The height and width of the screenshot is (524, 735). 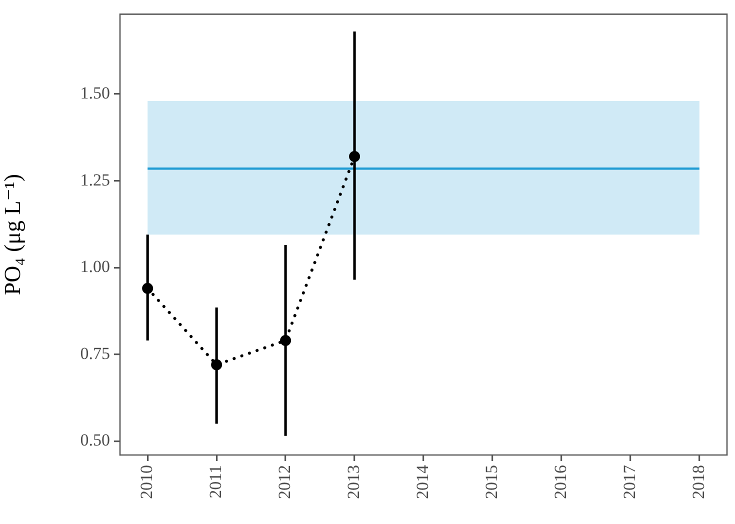 I want to click on y-axis-title: PO₄ (μg L⁻¹), so click(x=12, y=235).